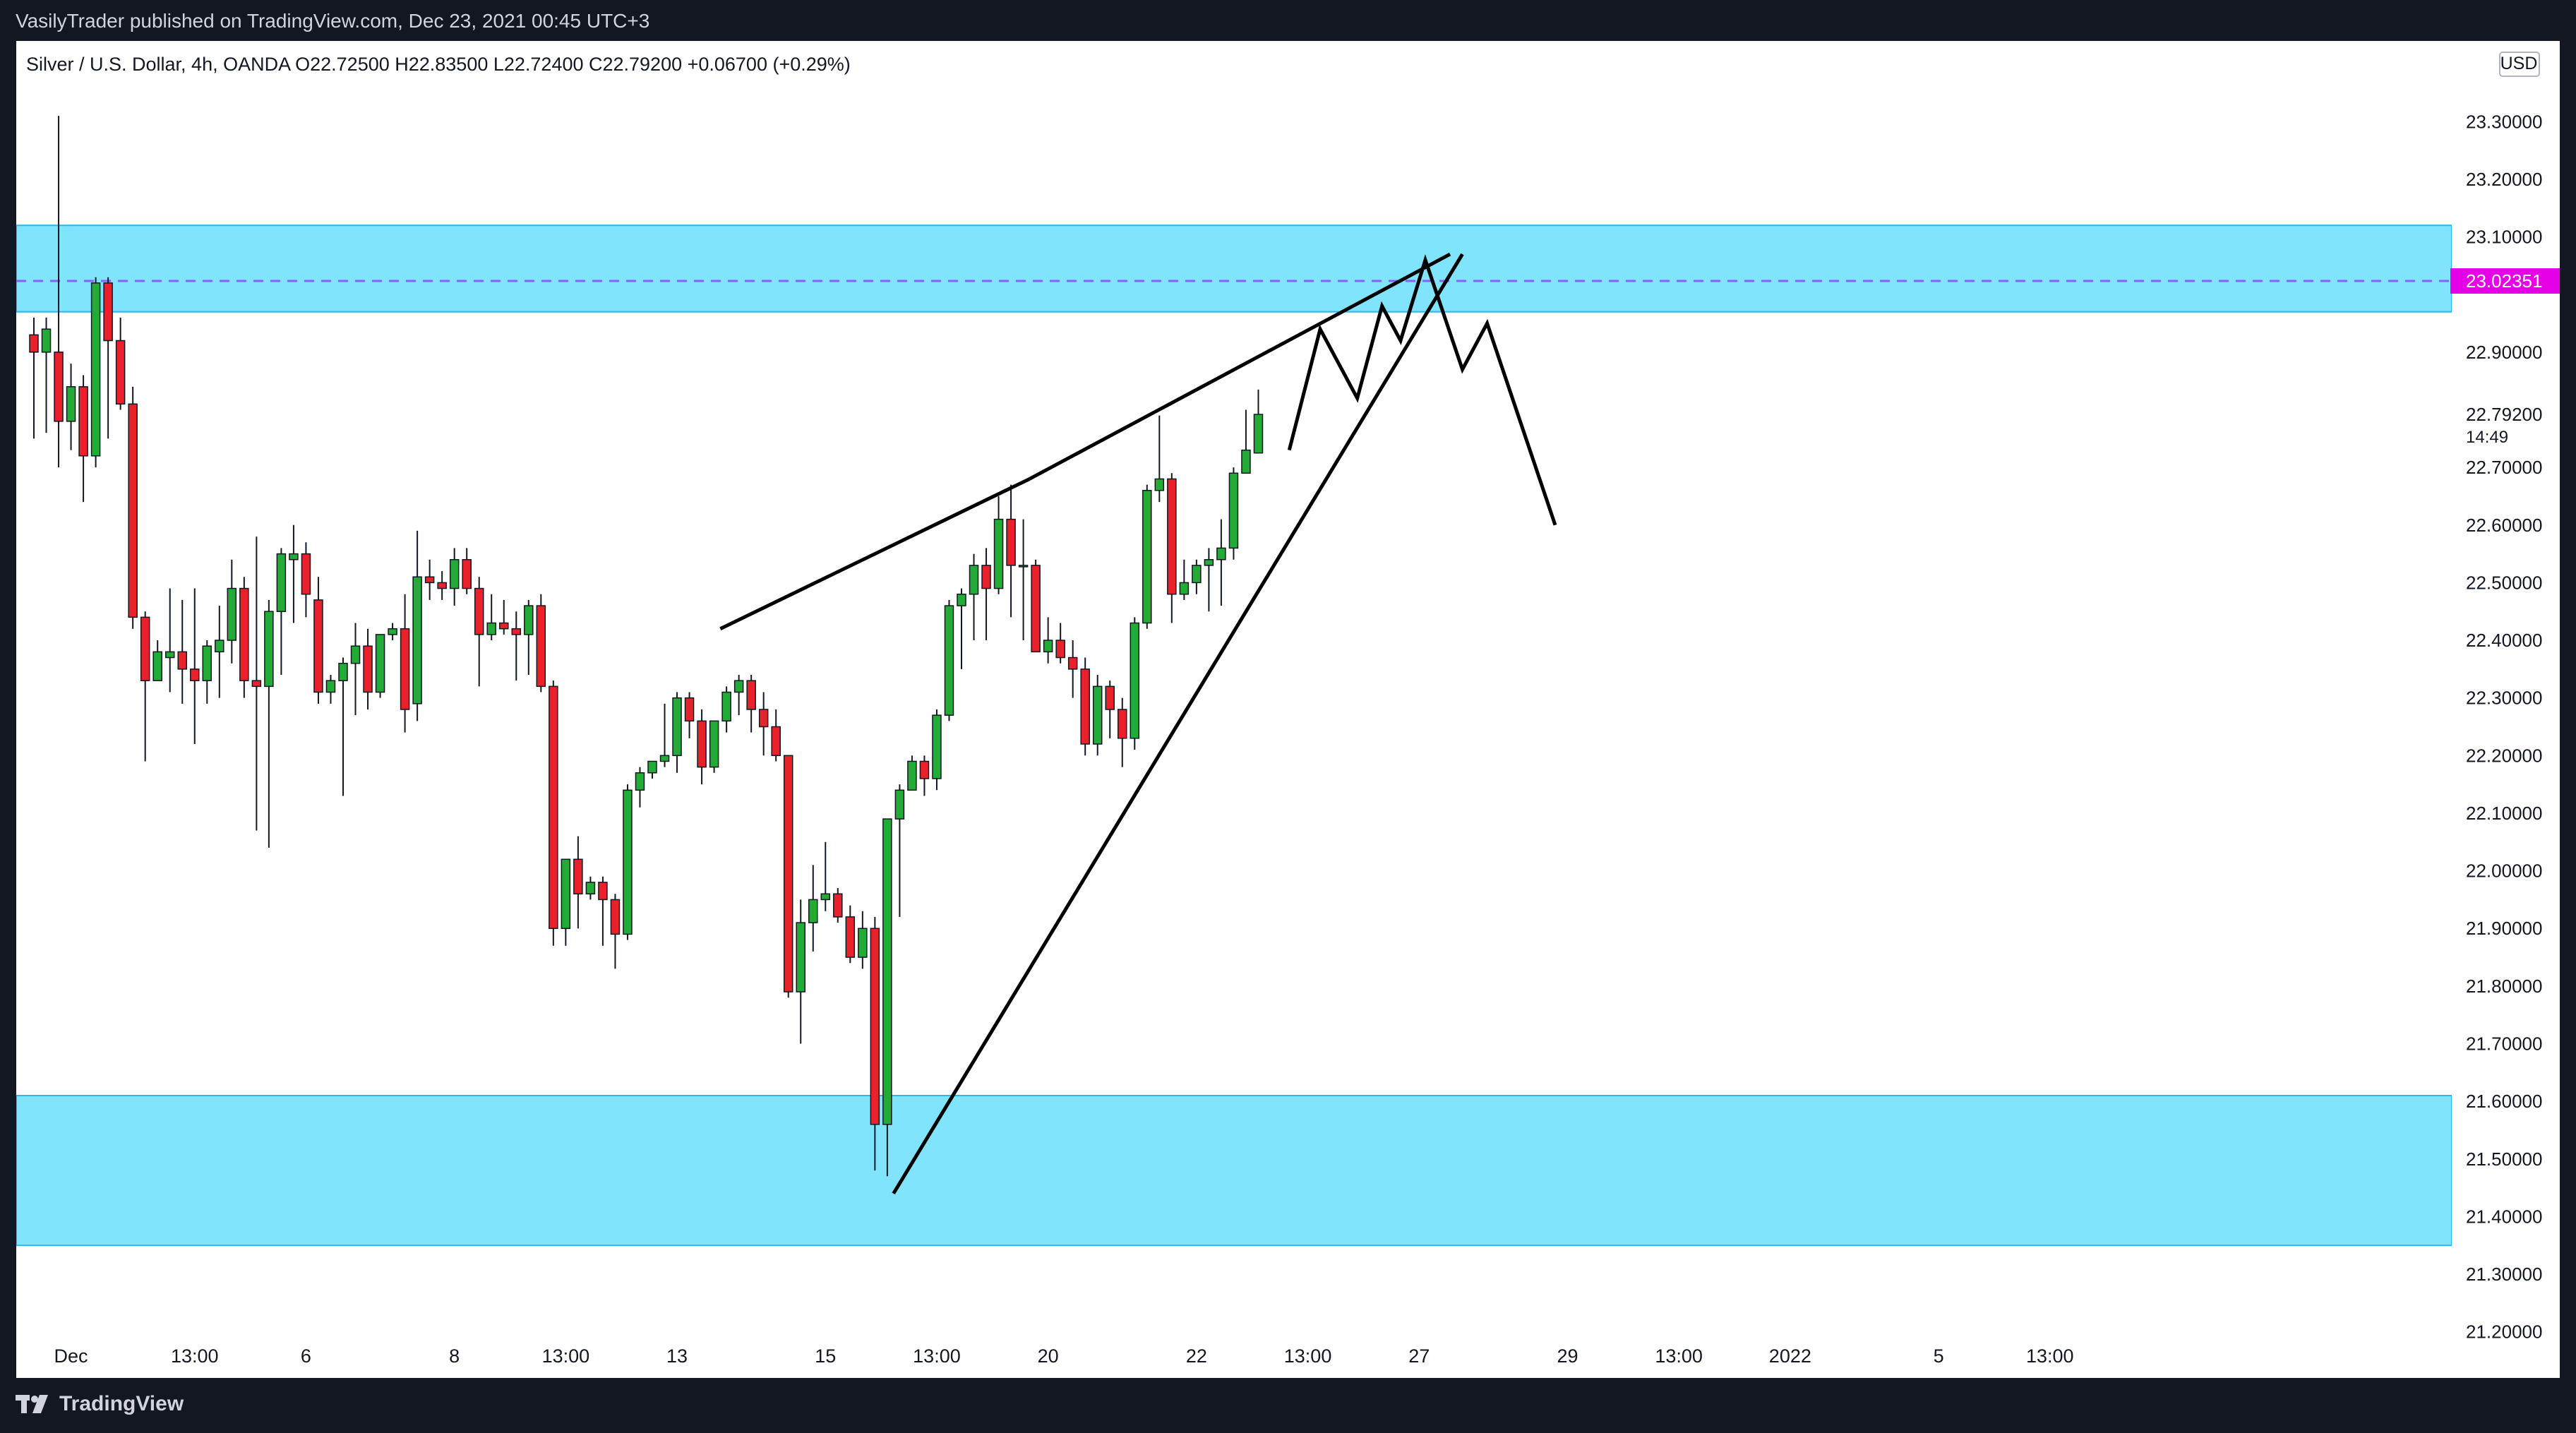  What do you see at coordinates (1288, 1405) in the screenshot?
I see `footer-bar: TradingView` at bounding box center [1288, 1405].